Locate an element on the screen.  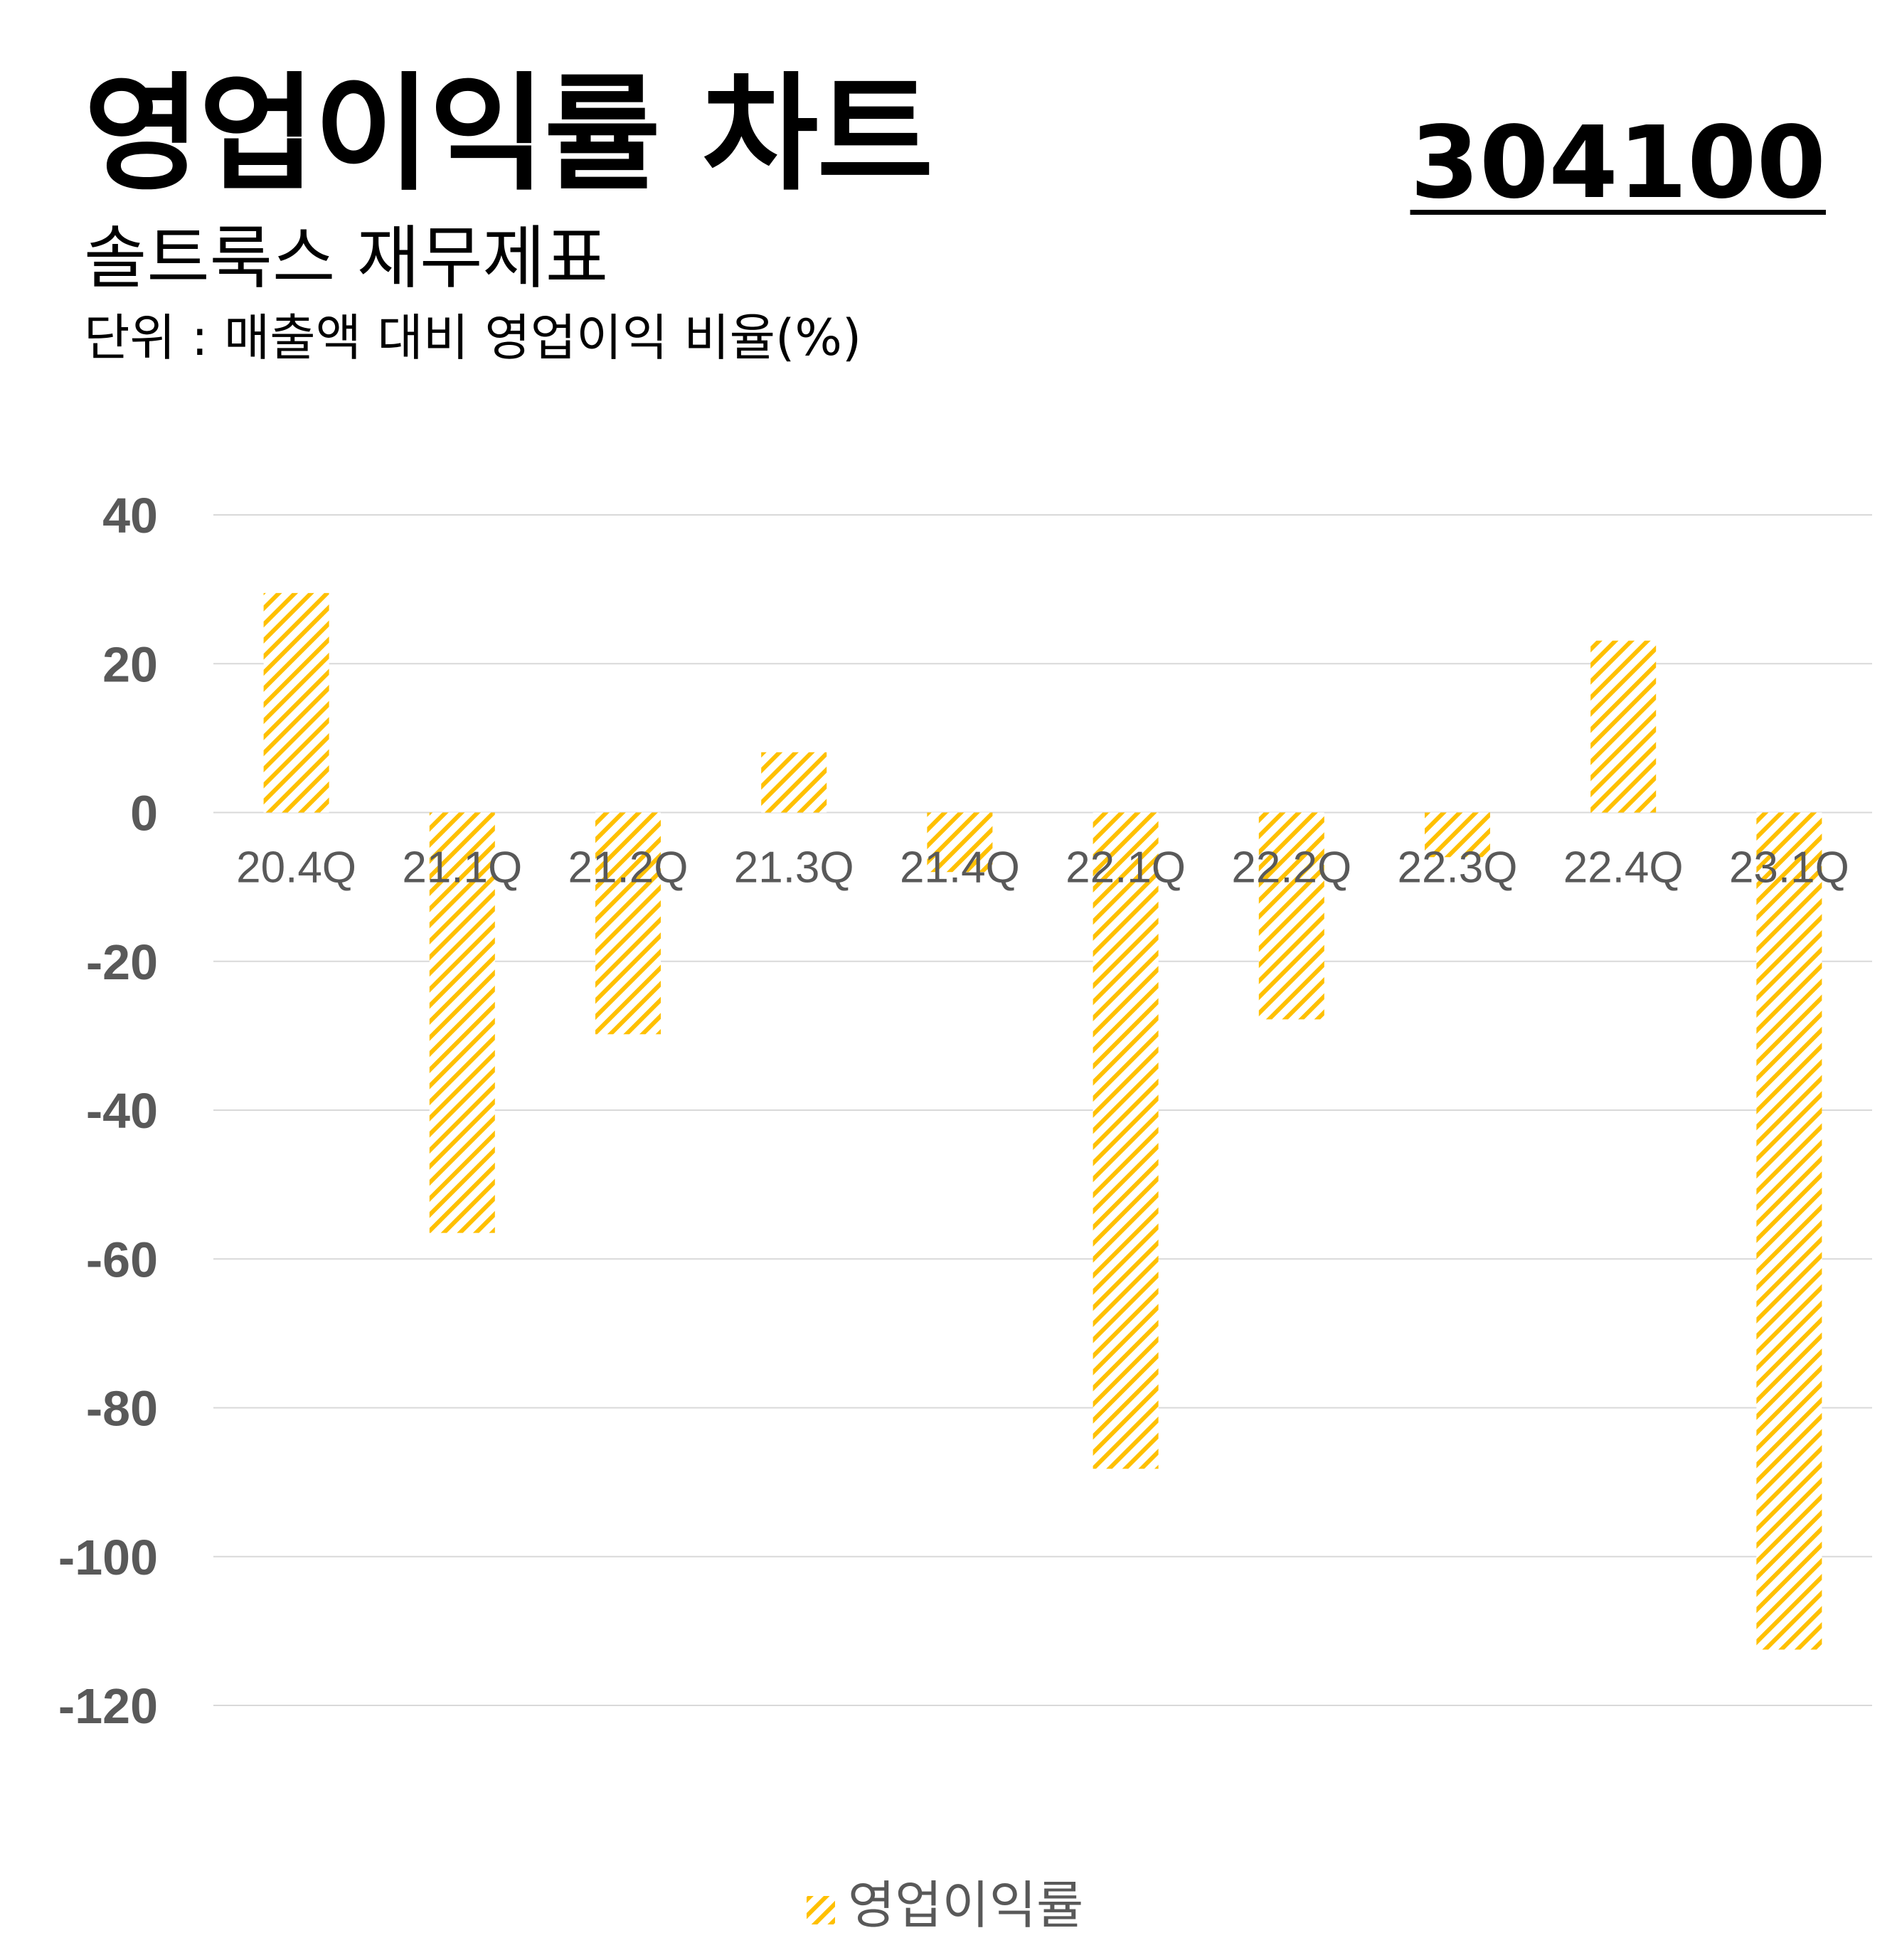
y-tick-label: -20 is located at coordinates (122, 962).